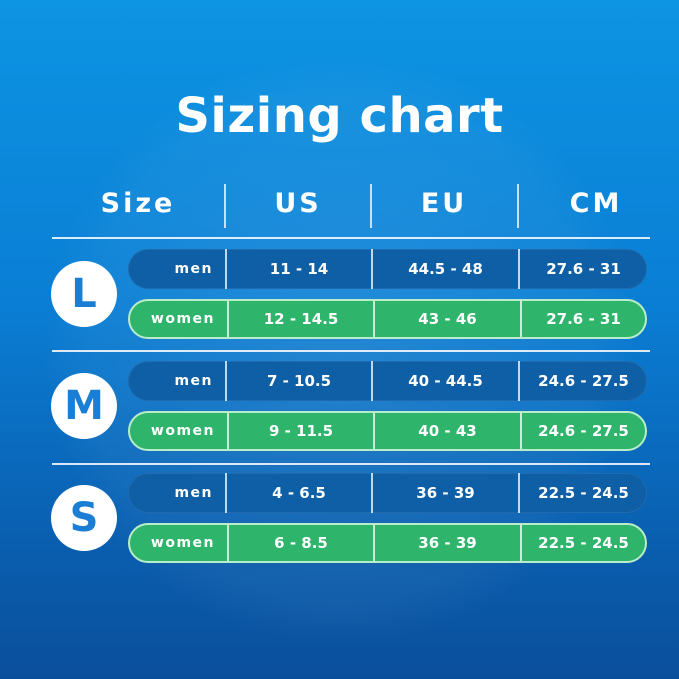 The width and height of the screenshot is (679, 679). I want to click on header-cm: CM, so click(596, 203).